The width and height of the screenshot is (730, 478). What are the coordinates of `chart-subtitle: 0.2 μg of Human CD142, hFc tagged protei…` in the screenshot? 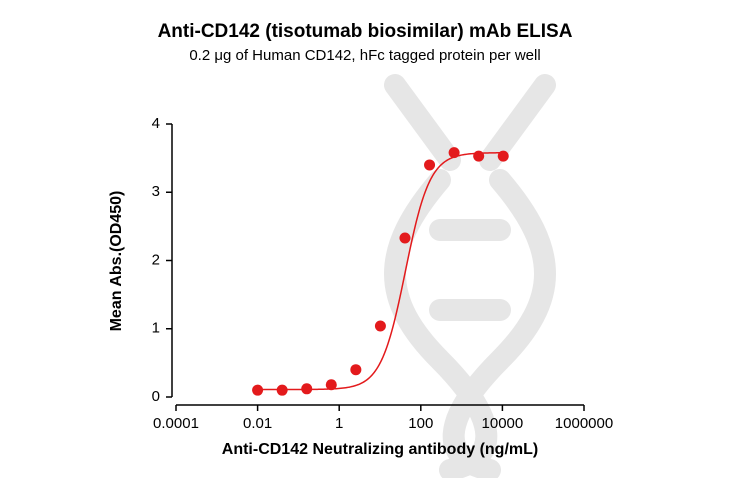 It's located at (364, 55).